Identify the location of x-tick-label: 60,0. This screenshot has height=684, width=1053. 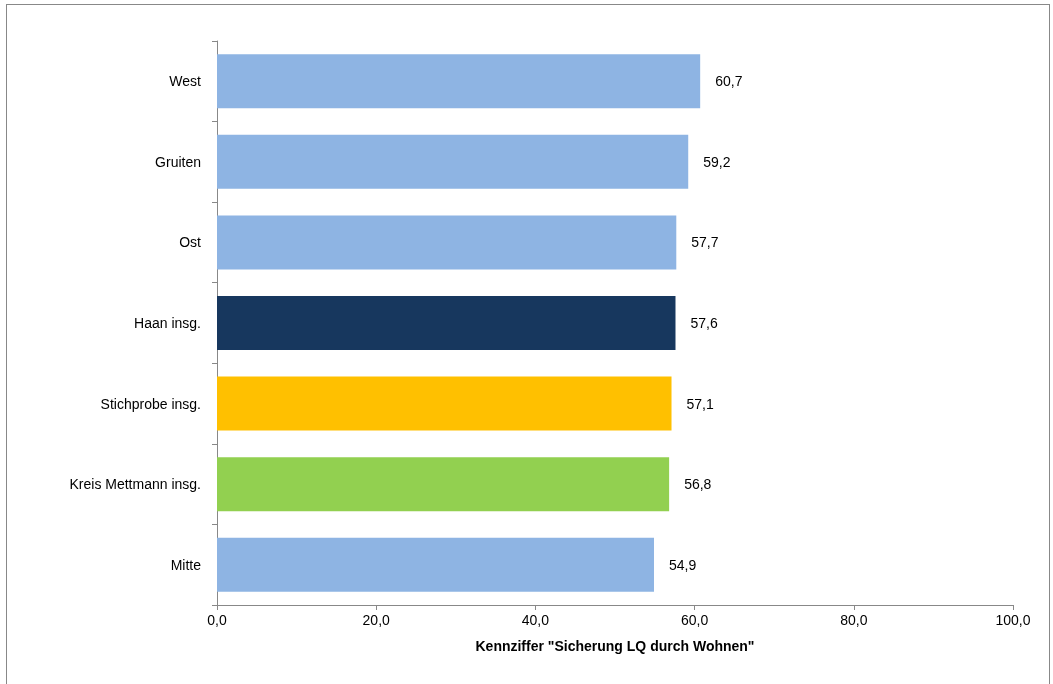
(694, 620).